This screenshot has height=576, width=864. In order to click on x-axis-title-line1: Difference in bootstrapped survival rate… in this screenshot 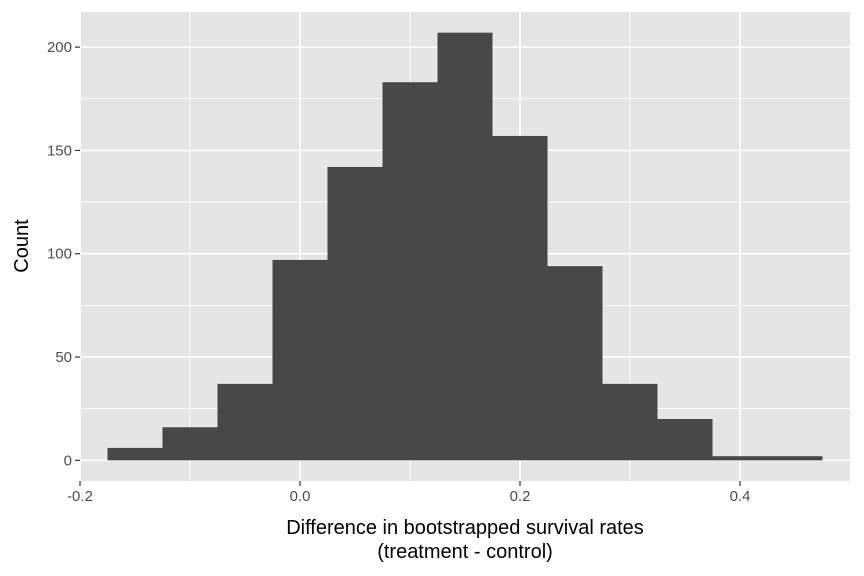, I will do `click(465, 528)`.